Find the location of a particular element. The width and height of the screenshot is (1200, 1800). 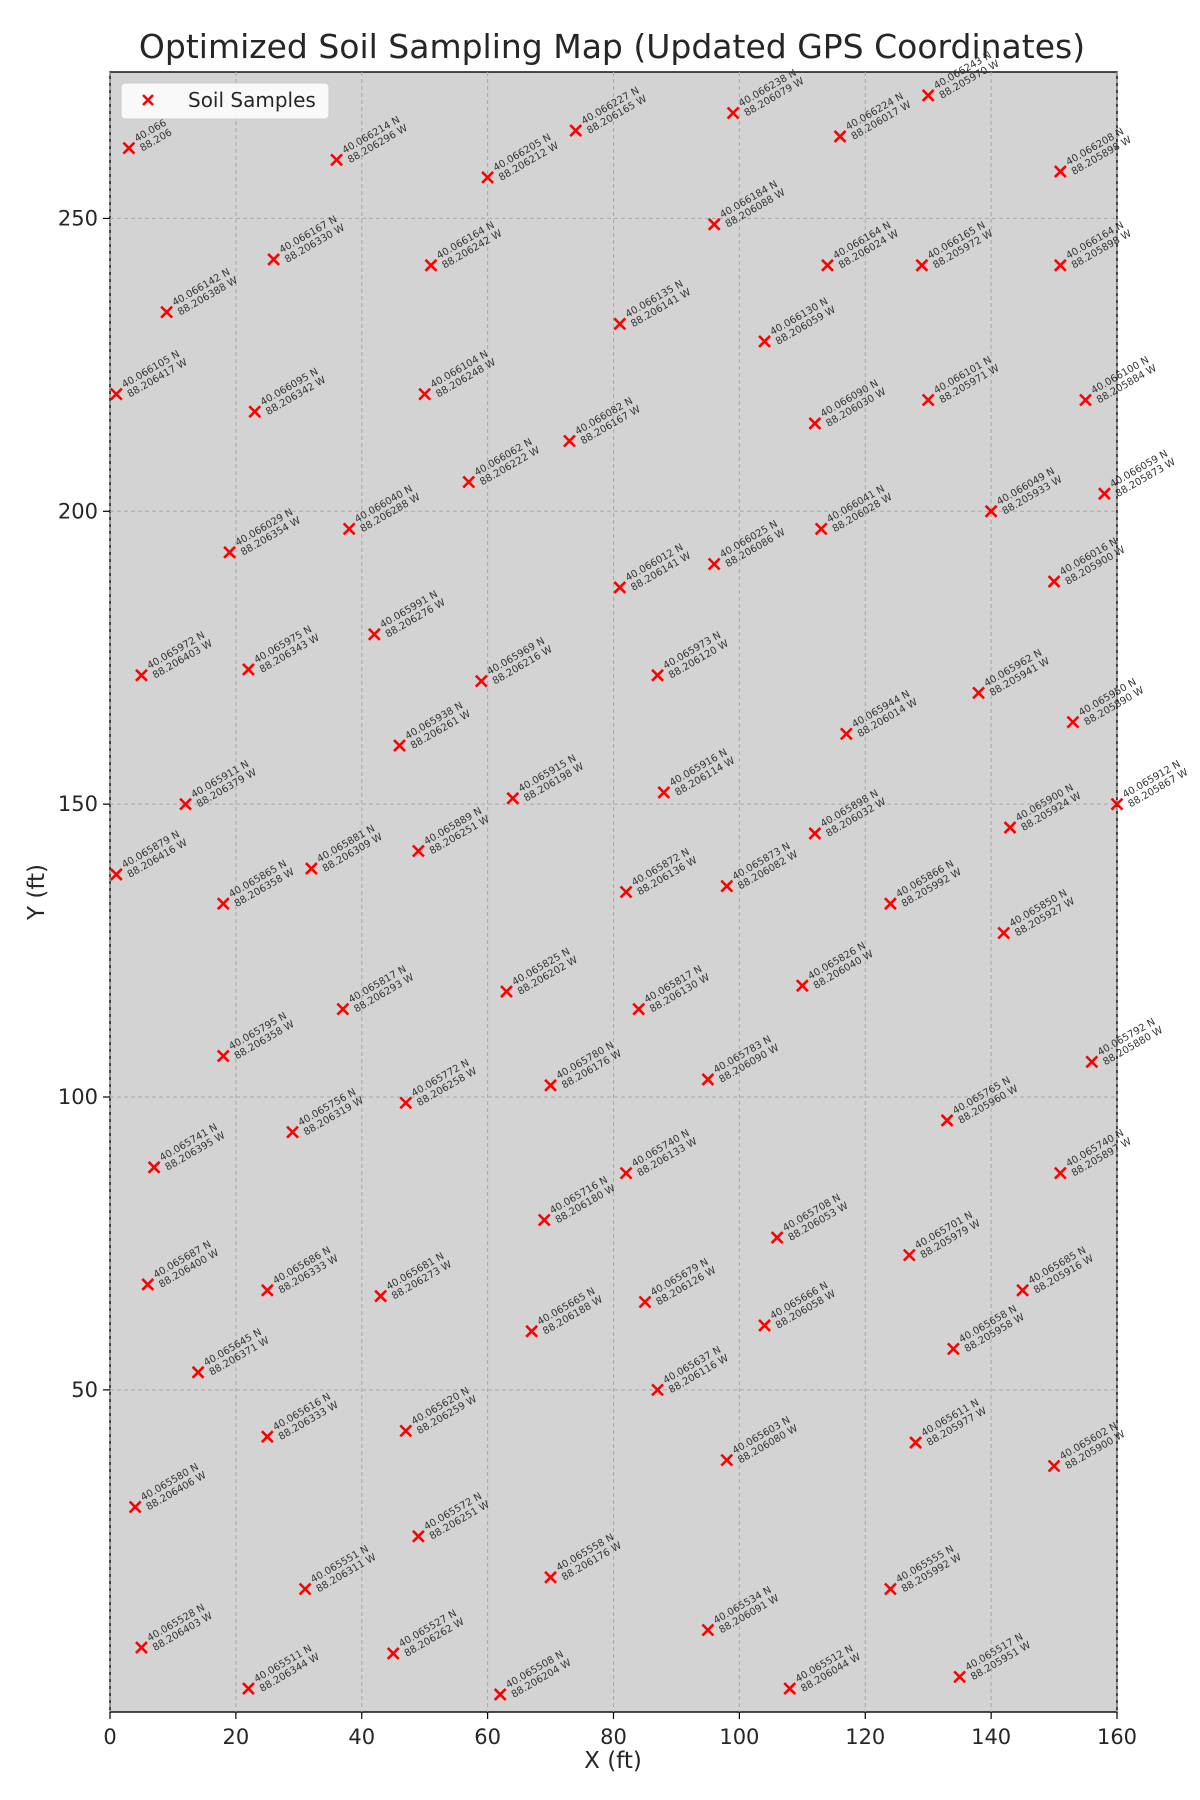

sample-coordinate-label: 40.065912 N88.205867 W is located at coordinates (1155, 784).